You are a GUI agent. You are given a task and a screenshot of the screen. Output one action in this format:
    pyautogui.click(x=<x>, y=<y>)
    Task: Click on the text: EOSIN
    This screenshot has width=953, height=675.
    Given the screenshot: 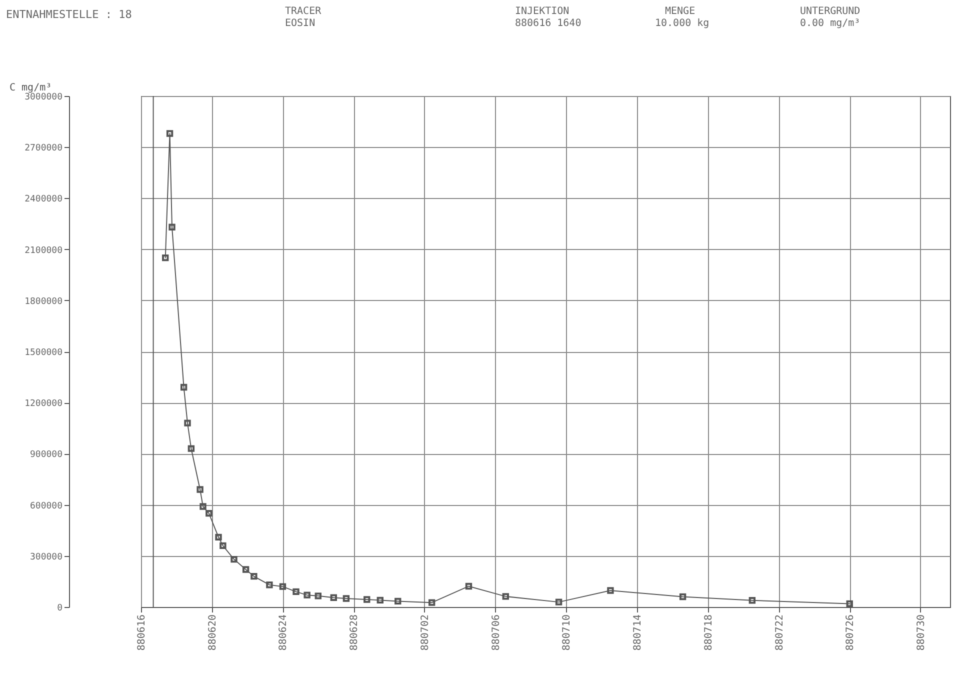 What is the action you would take?
    pyautogui.click(x=300, y=23)
    